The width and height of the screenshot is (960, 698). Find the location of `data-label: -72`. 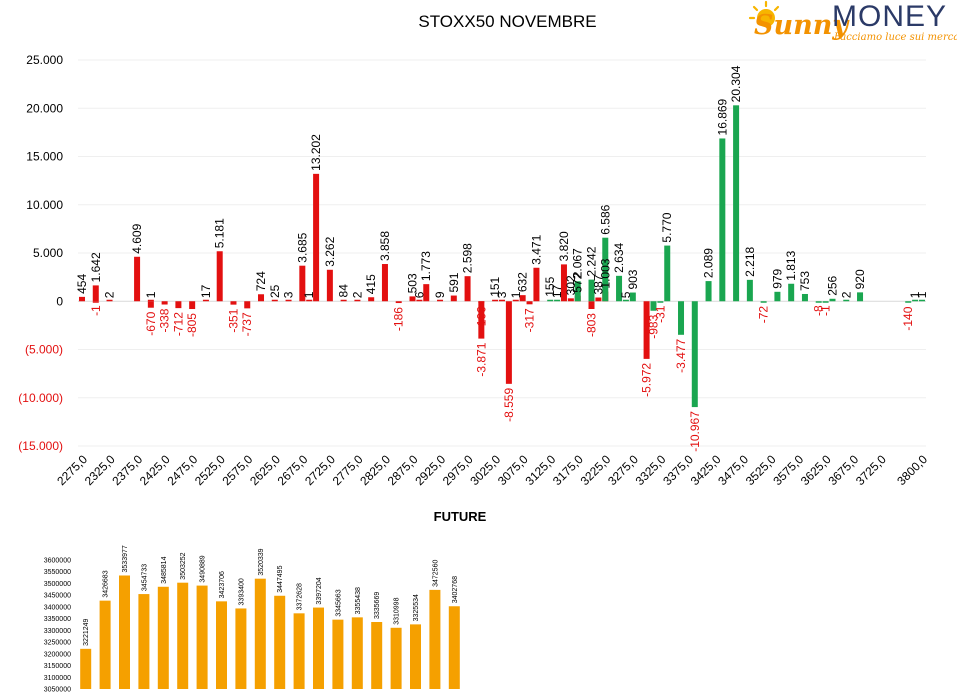

data-label: -72 is located at coordinates (764, 315).